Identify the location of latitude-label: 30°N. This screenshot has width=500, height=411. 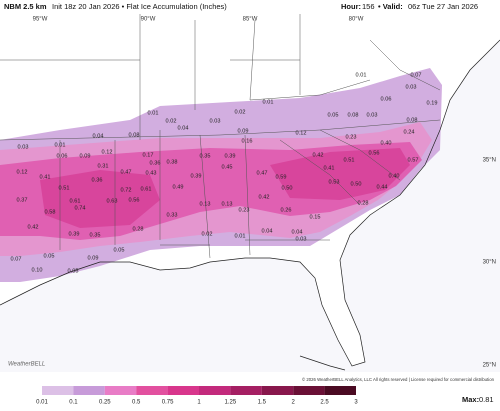
(489, 263).